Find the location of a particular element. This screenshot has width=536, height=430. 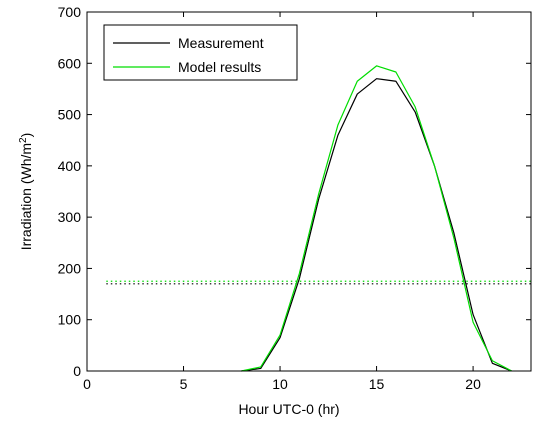

y-tick-label: 300 is located at coordinates (70, 217).